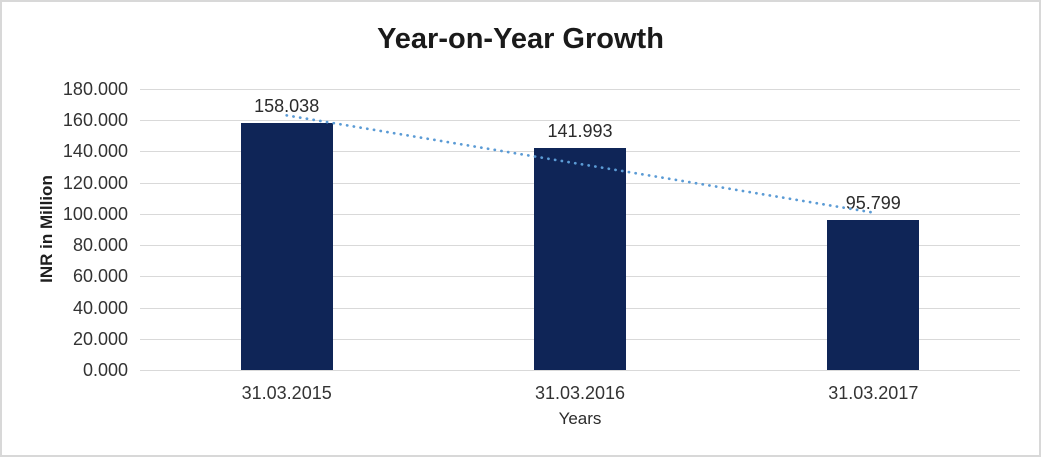  I want to click on y-tick-label: 20.000, so click(100, 338).